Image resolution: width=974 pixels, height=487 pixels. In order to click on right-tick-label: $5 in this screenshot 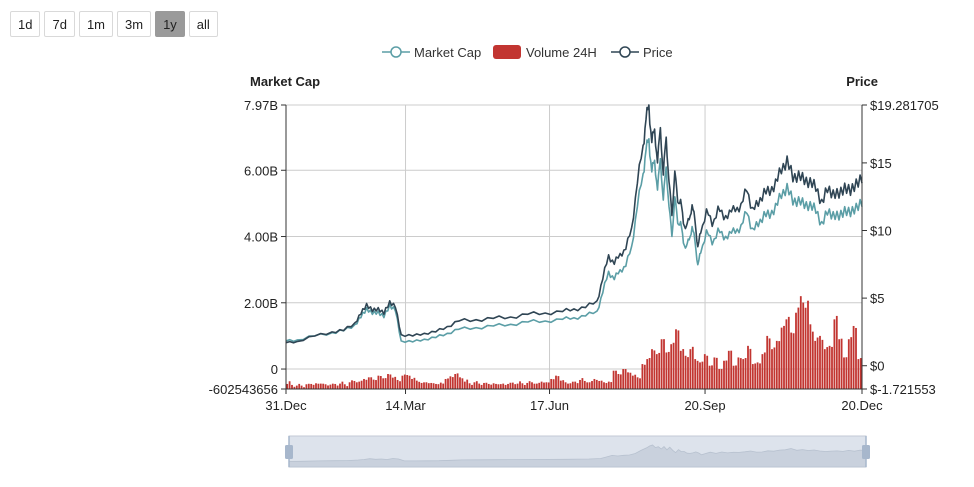, I will do `click(877, 298)`.